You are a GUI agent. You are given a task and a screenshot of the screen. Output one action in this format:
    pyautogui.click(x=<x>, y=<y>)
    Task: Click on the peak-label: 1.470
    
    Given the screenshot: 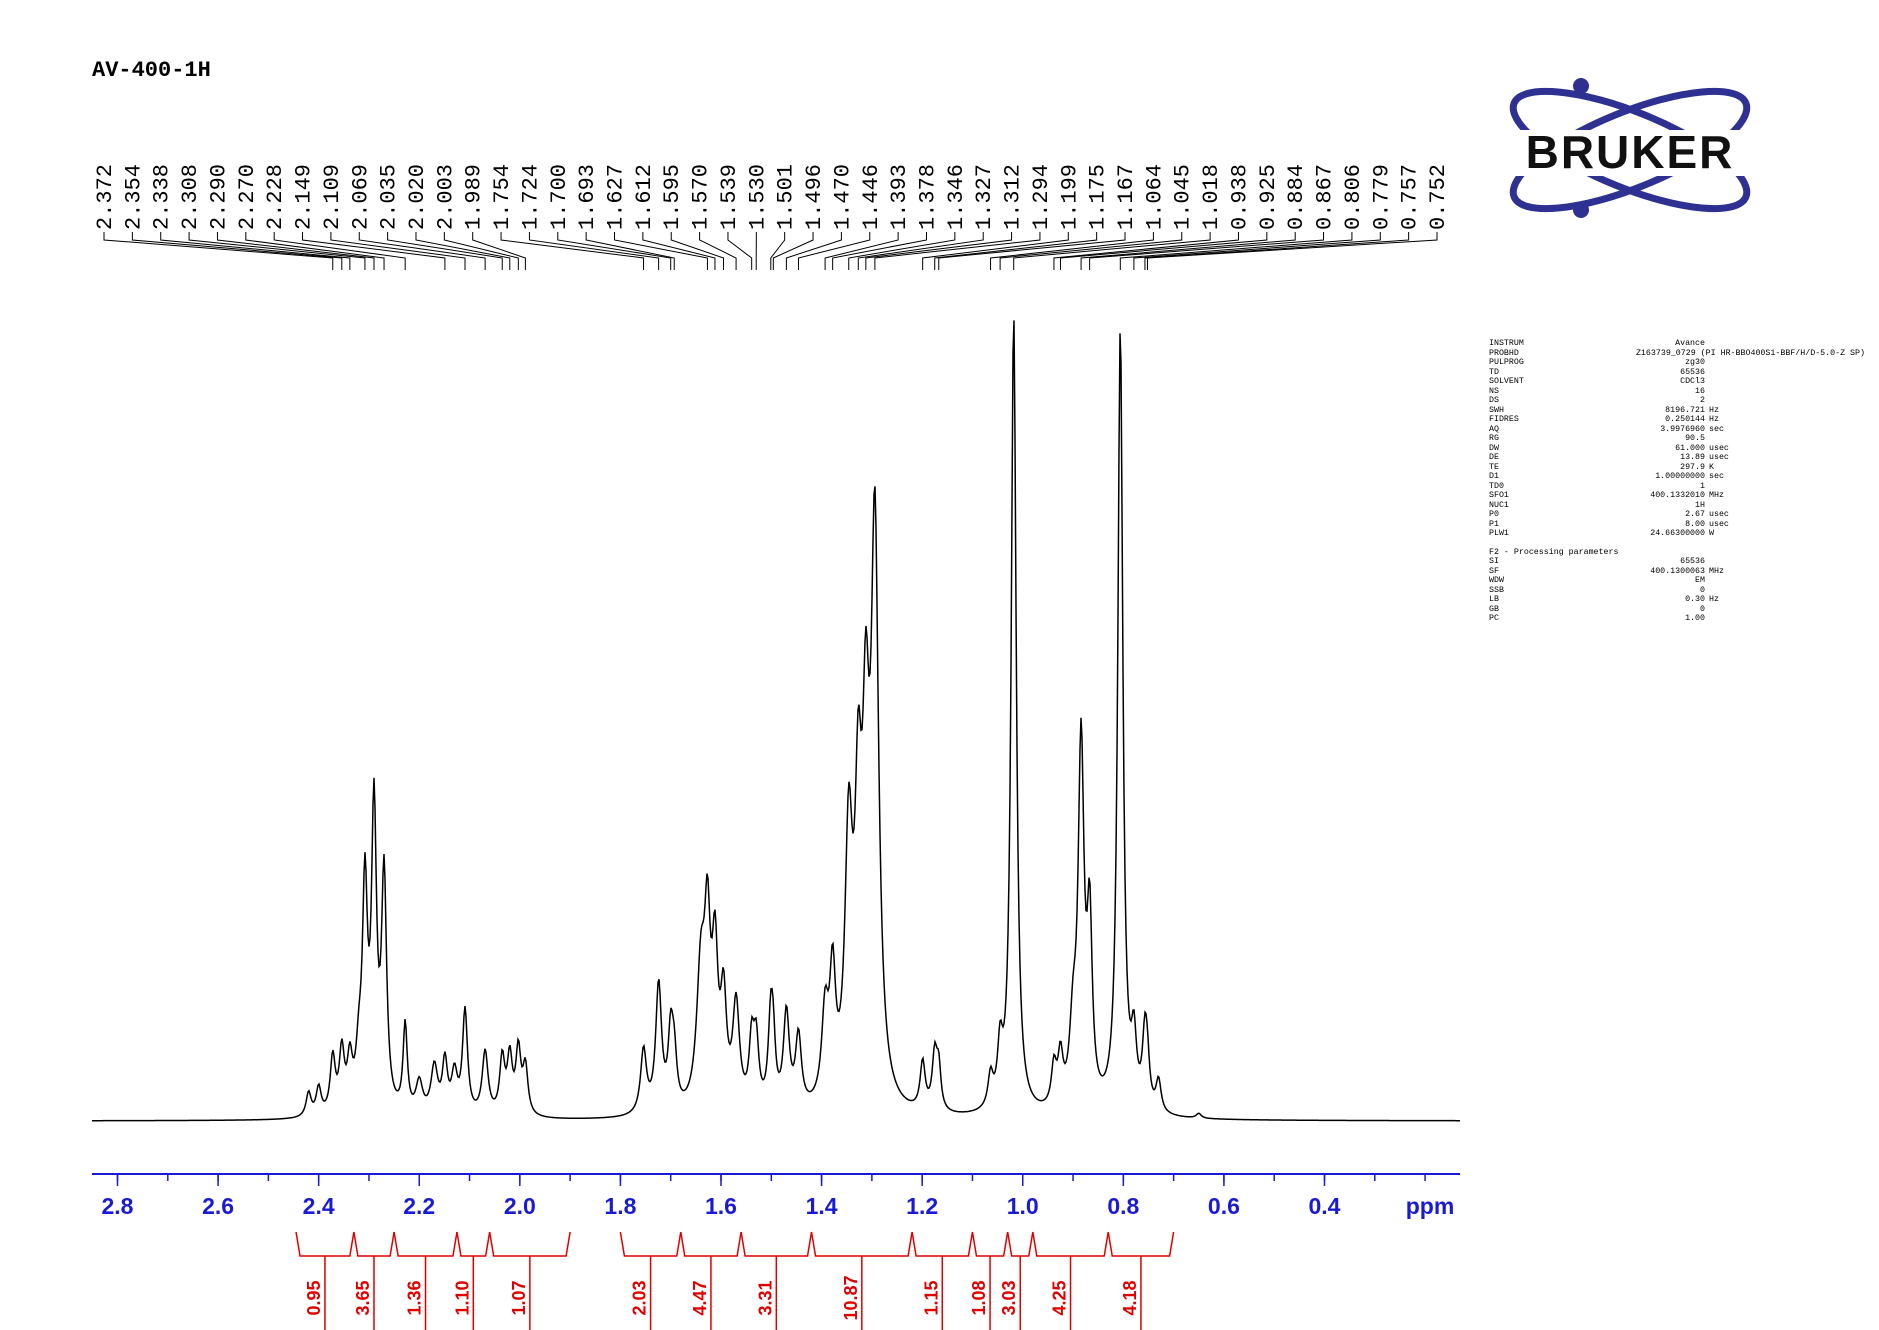 What is the action you would take?
    pyautogui.click(x=842, y=197)
    